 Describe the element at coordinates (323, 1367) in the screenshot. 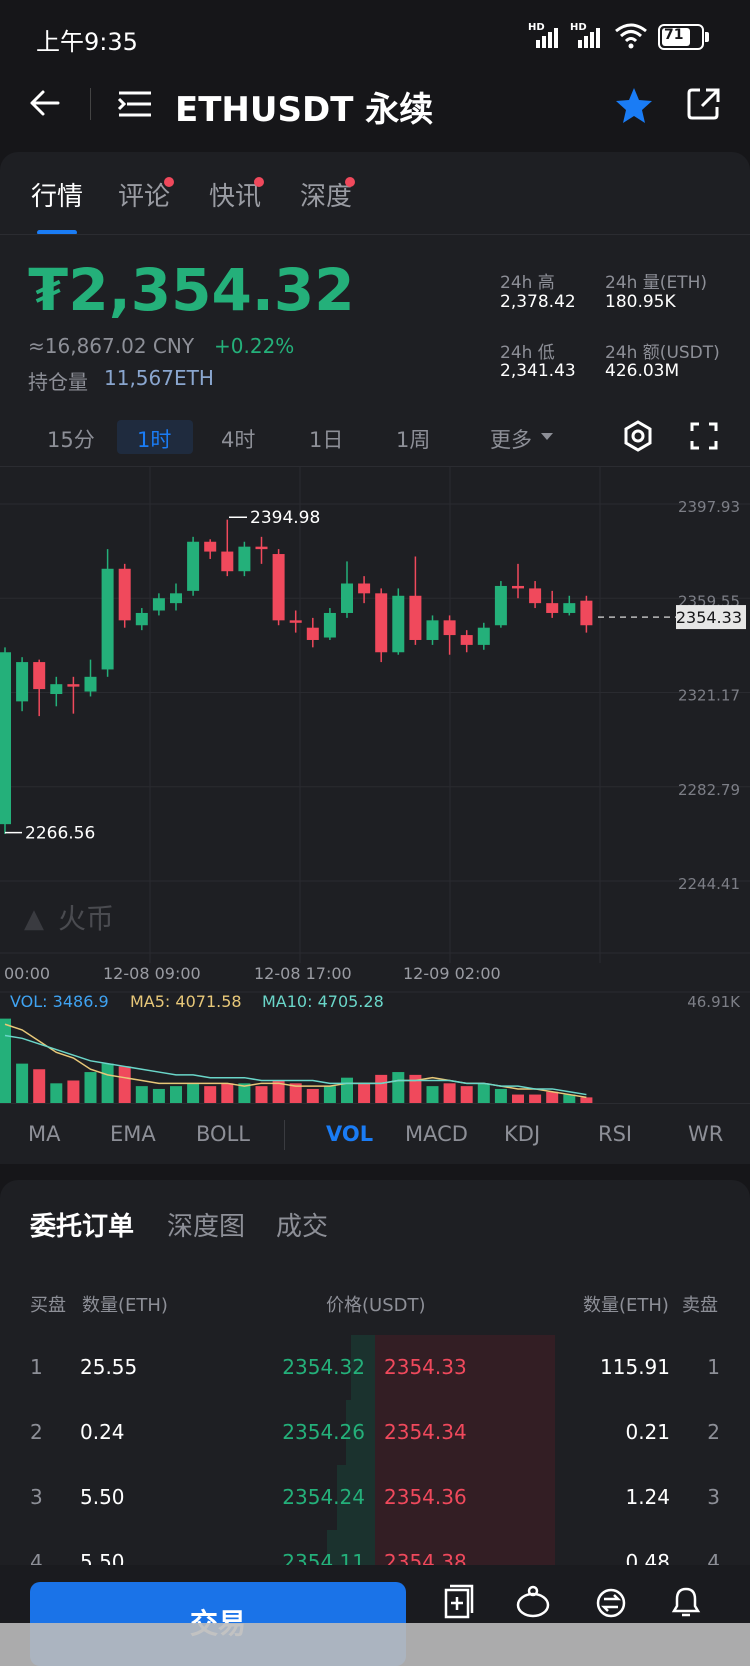

I see `ob-bid-price: 2354.32` at that location.